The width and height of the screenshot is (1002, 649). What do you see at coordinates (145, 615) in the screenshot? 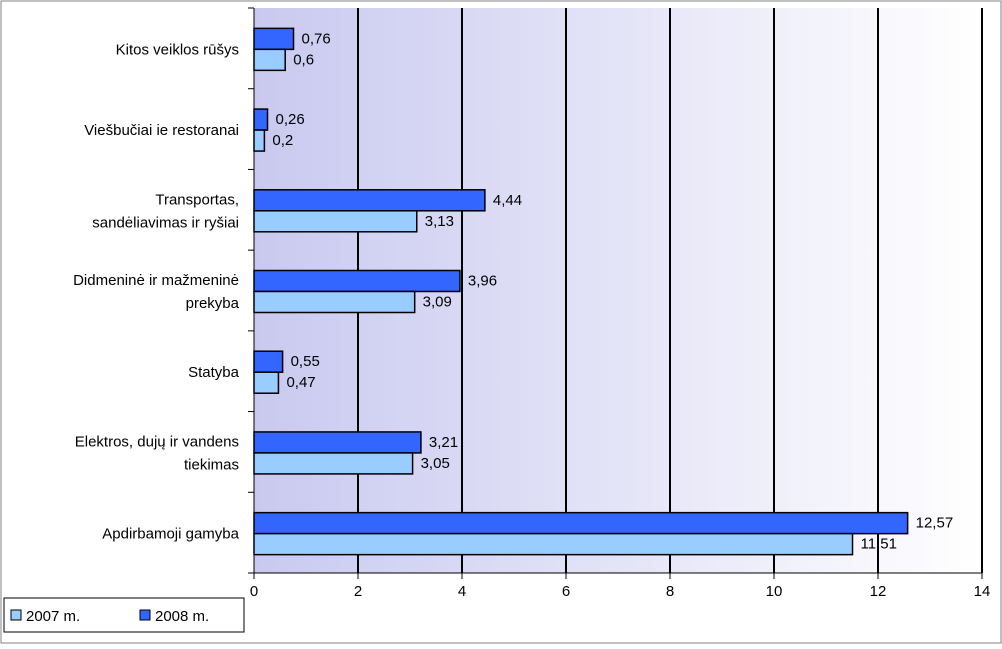
I see `legend-swatch-2008` at bounding box center [145, 615].